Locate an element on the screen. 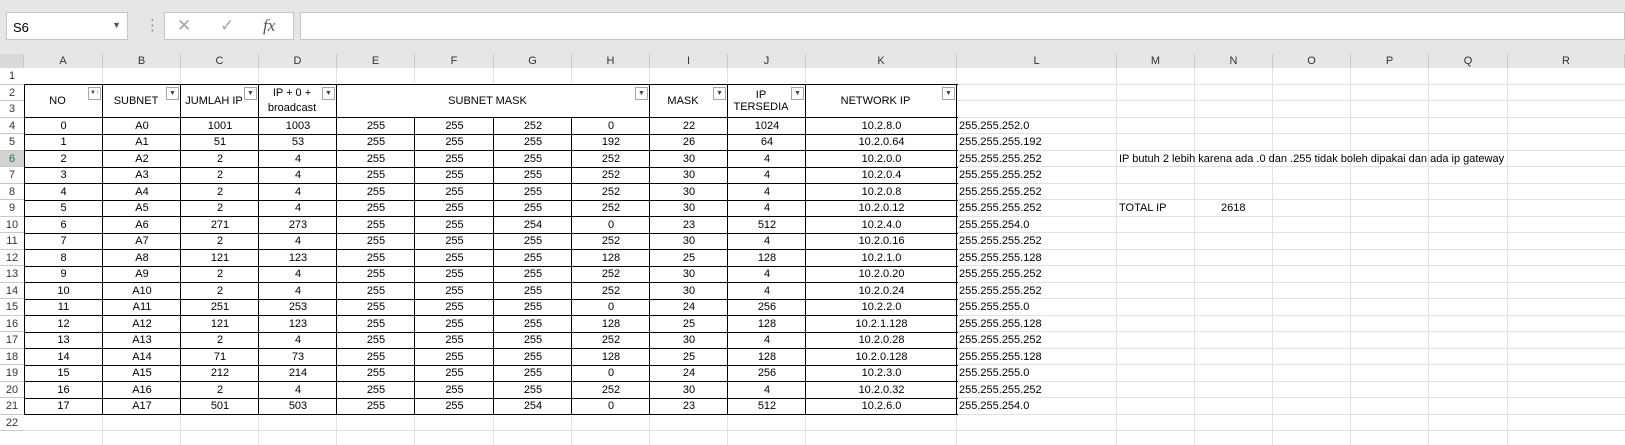 The height and width of the screenshot is (445, 1625). table-cell: 253 is located at coordinates (298, 307).